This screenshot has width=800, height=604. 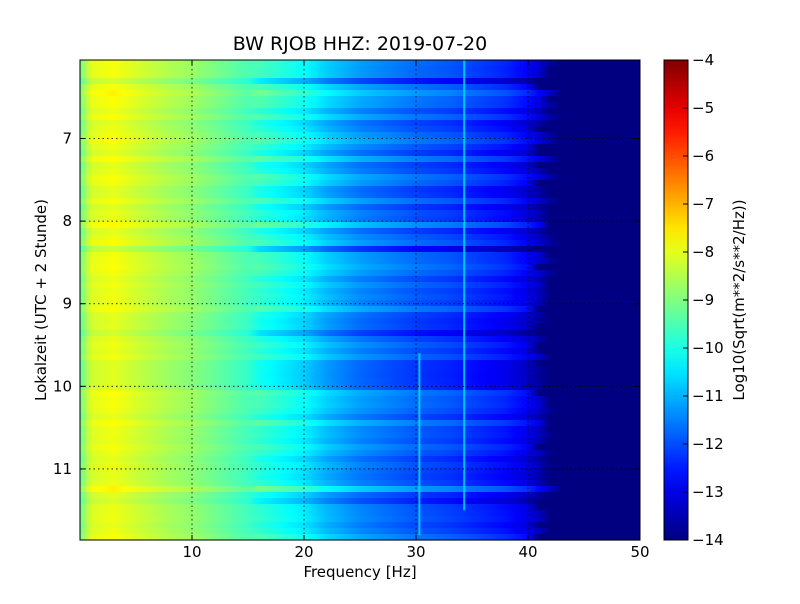 I want to click on colorbar-tick-label: −11, so click(x=708, y=396).